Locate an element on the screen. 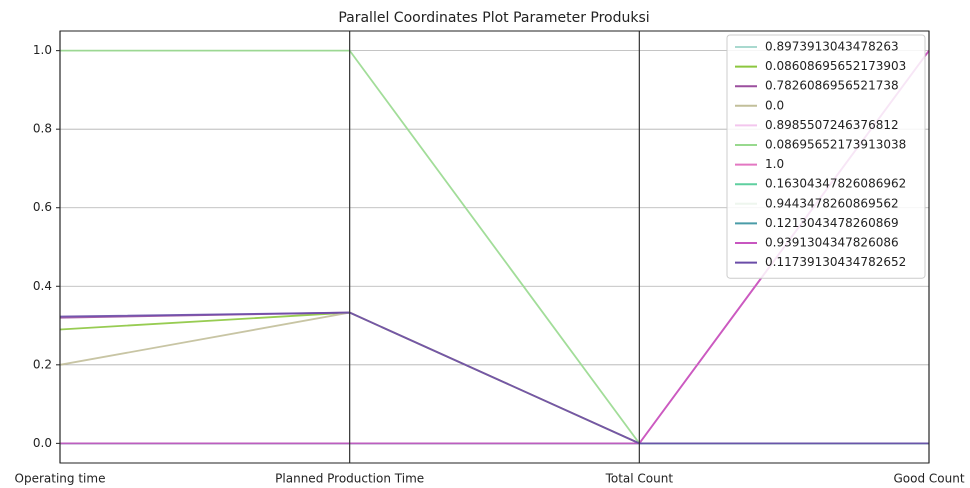  legend-label: 0.1213043478260869 is located at coordinates (832, 223).